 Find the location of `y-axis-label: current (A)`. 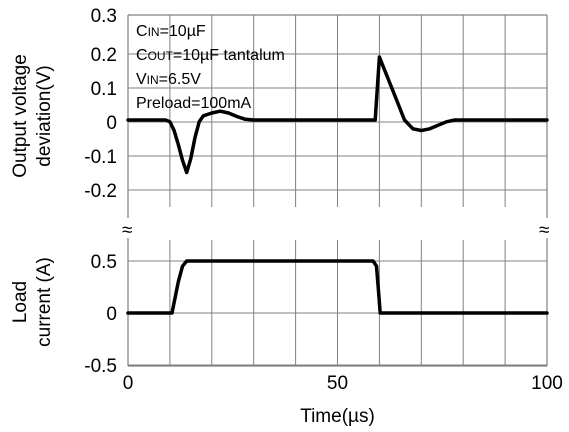

y-axis-label: current (A) is located at coordinates (44, 302).